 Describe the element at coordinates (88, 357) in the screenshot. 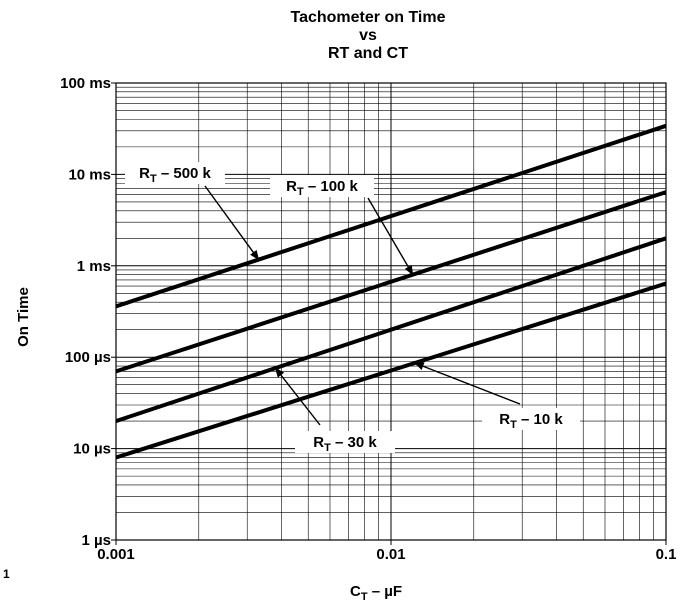

I see `y-tick-label: 100 µs` at that location.